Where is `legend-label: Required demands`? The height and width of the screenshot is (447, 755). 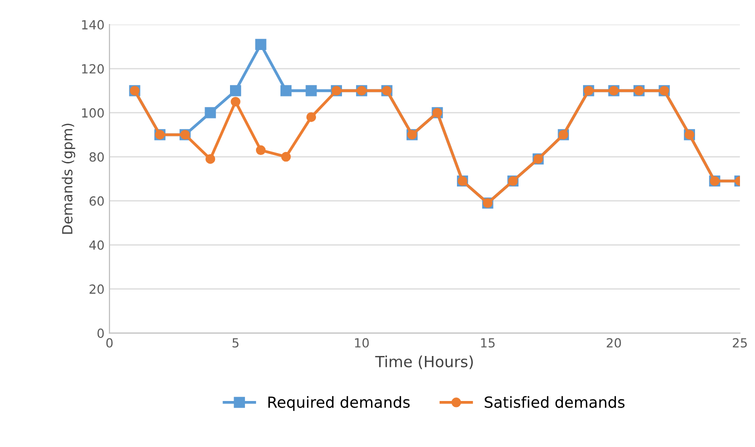 legend-label: Required demands is located at coordinates (339, 403).